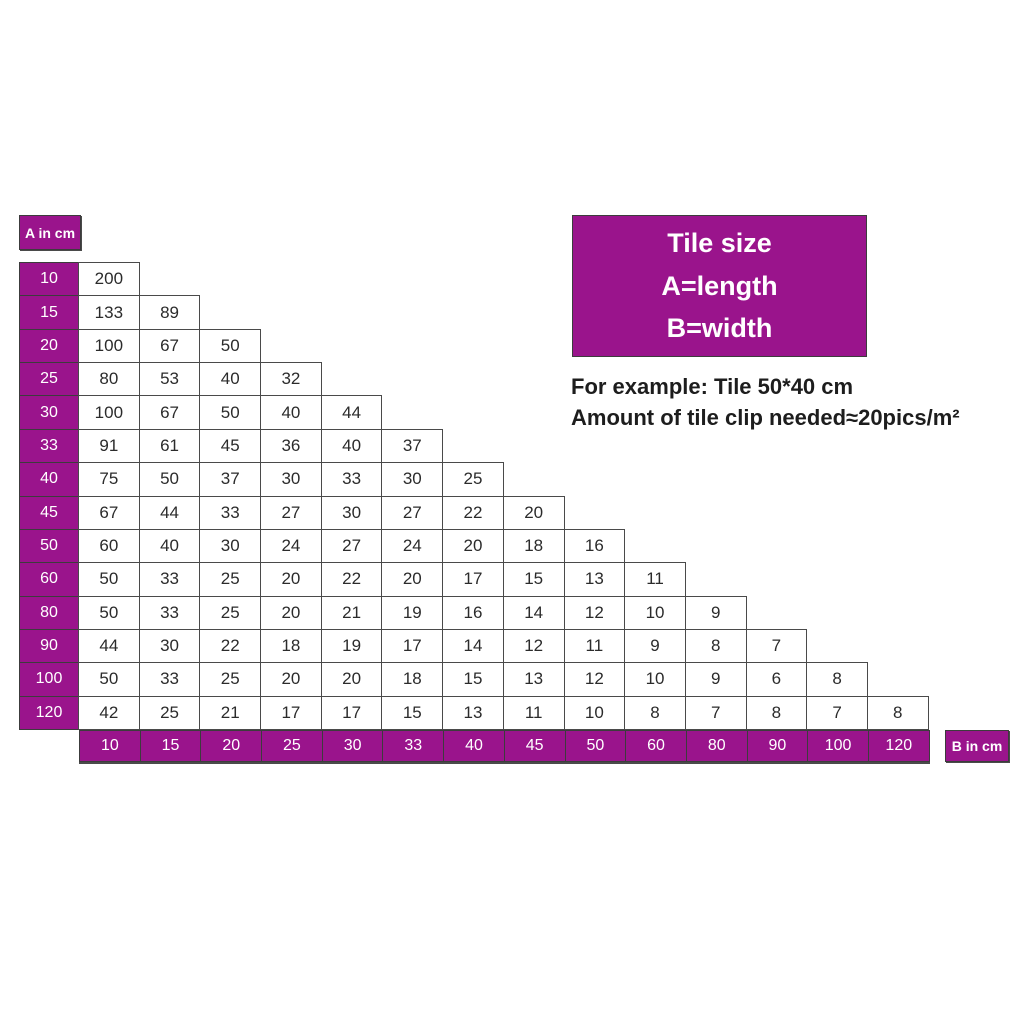 The image size is (1024, 1024). I want to click on a-value-cell: 90, so click(49, 646).